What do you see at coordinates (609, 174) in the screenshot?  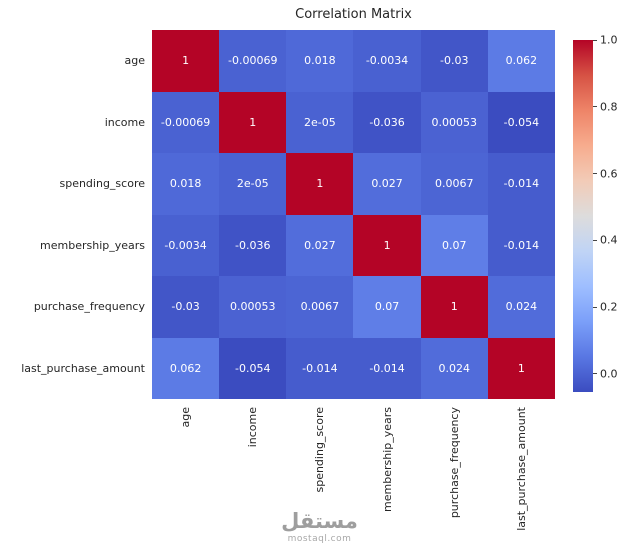 I see `colorbar-tick-label: 0.6` at bounding box center [609, 174].